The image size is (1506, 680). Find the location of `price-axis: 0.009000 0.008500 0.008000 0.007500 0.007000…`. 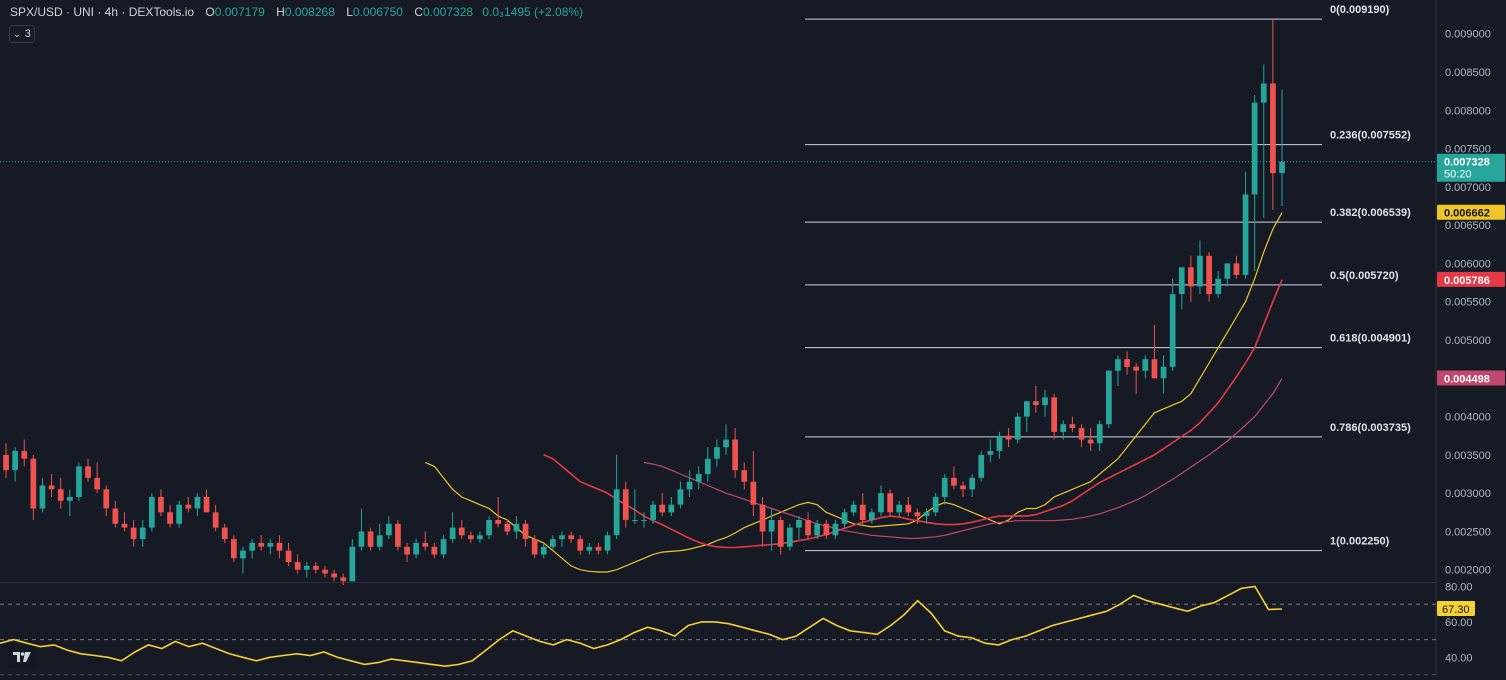

price-axis: 0.009000 0.008500 0.008000 0.007500 0.007000… is located at coordinates (1468, 347).